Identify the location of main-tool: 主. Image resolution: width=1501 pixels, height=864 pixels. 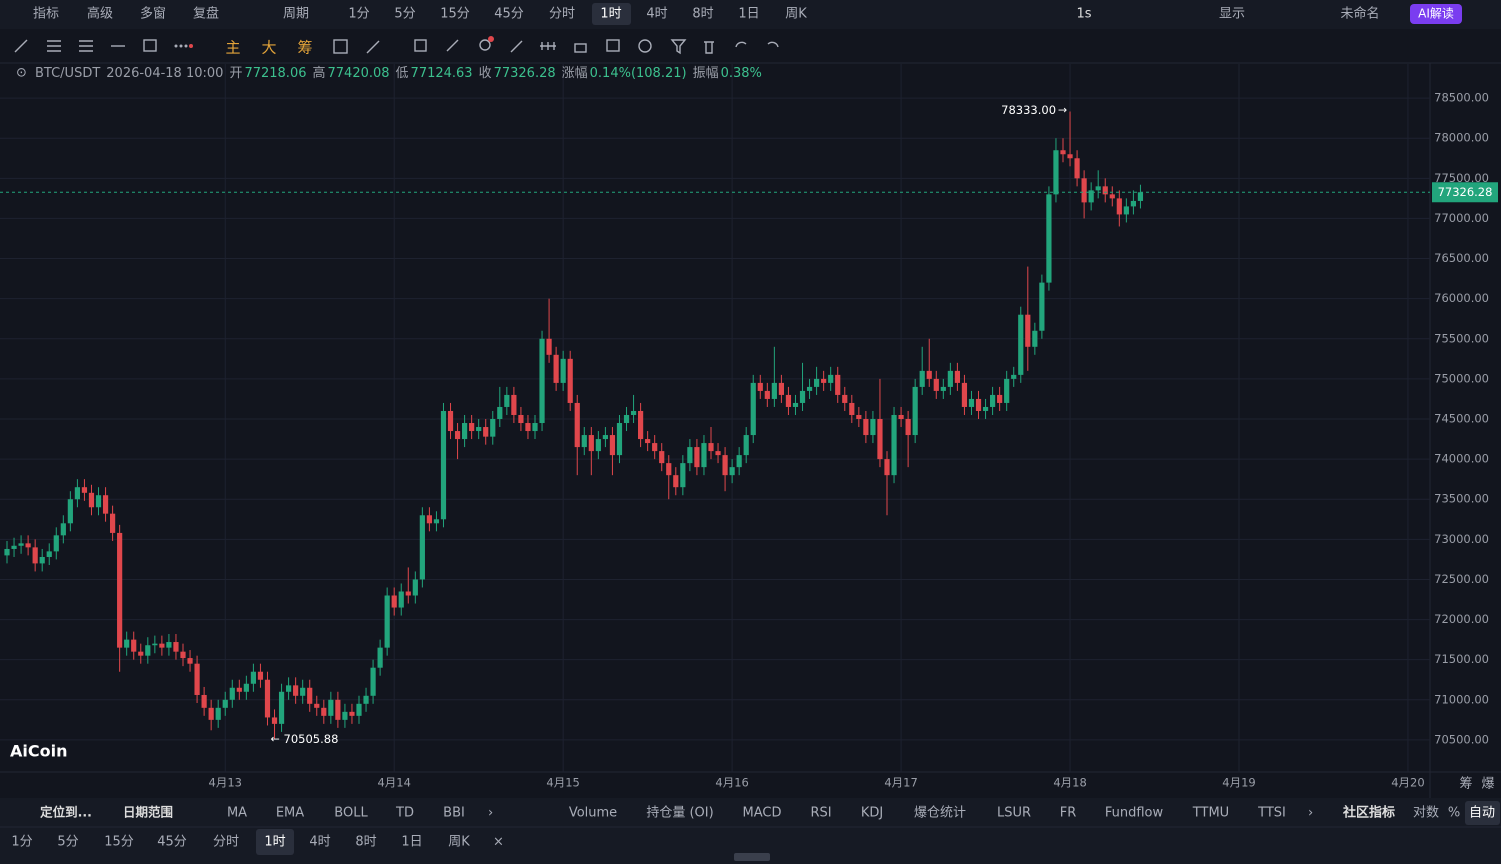
(232, 48).